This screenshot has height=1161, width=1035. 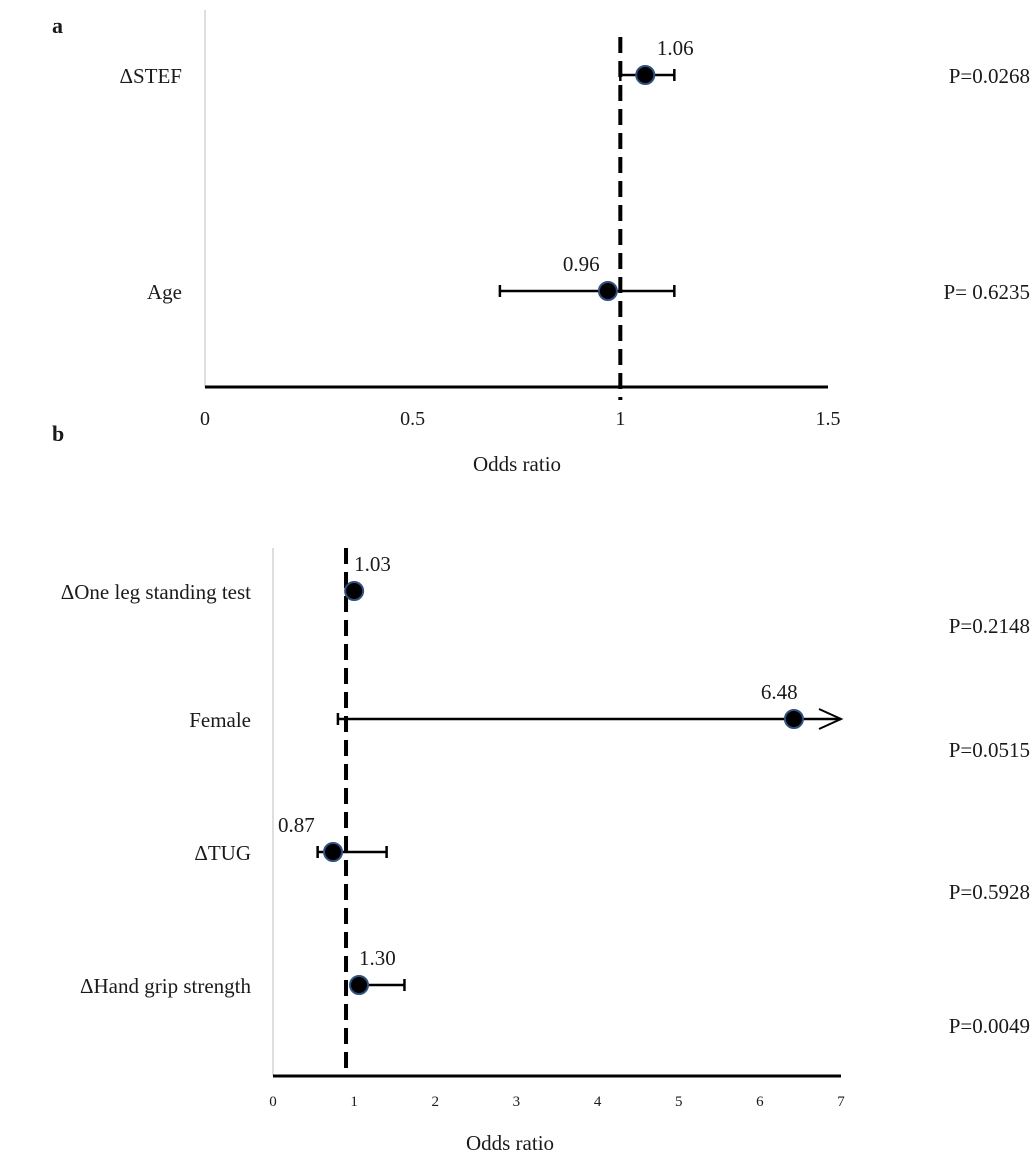 What do you see at coordinates (517, 1102) in the screenshot?
I see `x-tick-label: 3` at bounding box center [517, 1102].